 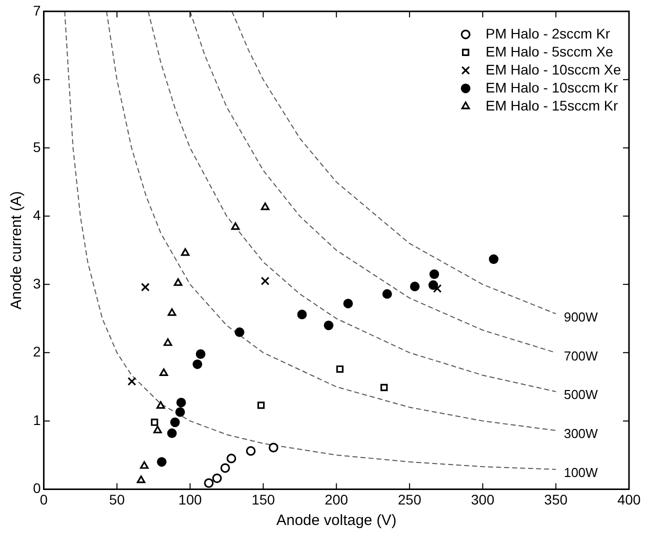 What do you see at coordinates (36, 283) in the screenshot?
I see `y-tick-label: 3` at bounding box center [36, 283].